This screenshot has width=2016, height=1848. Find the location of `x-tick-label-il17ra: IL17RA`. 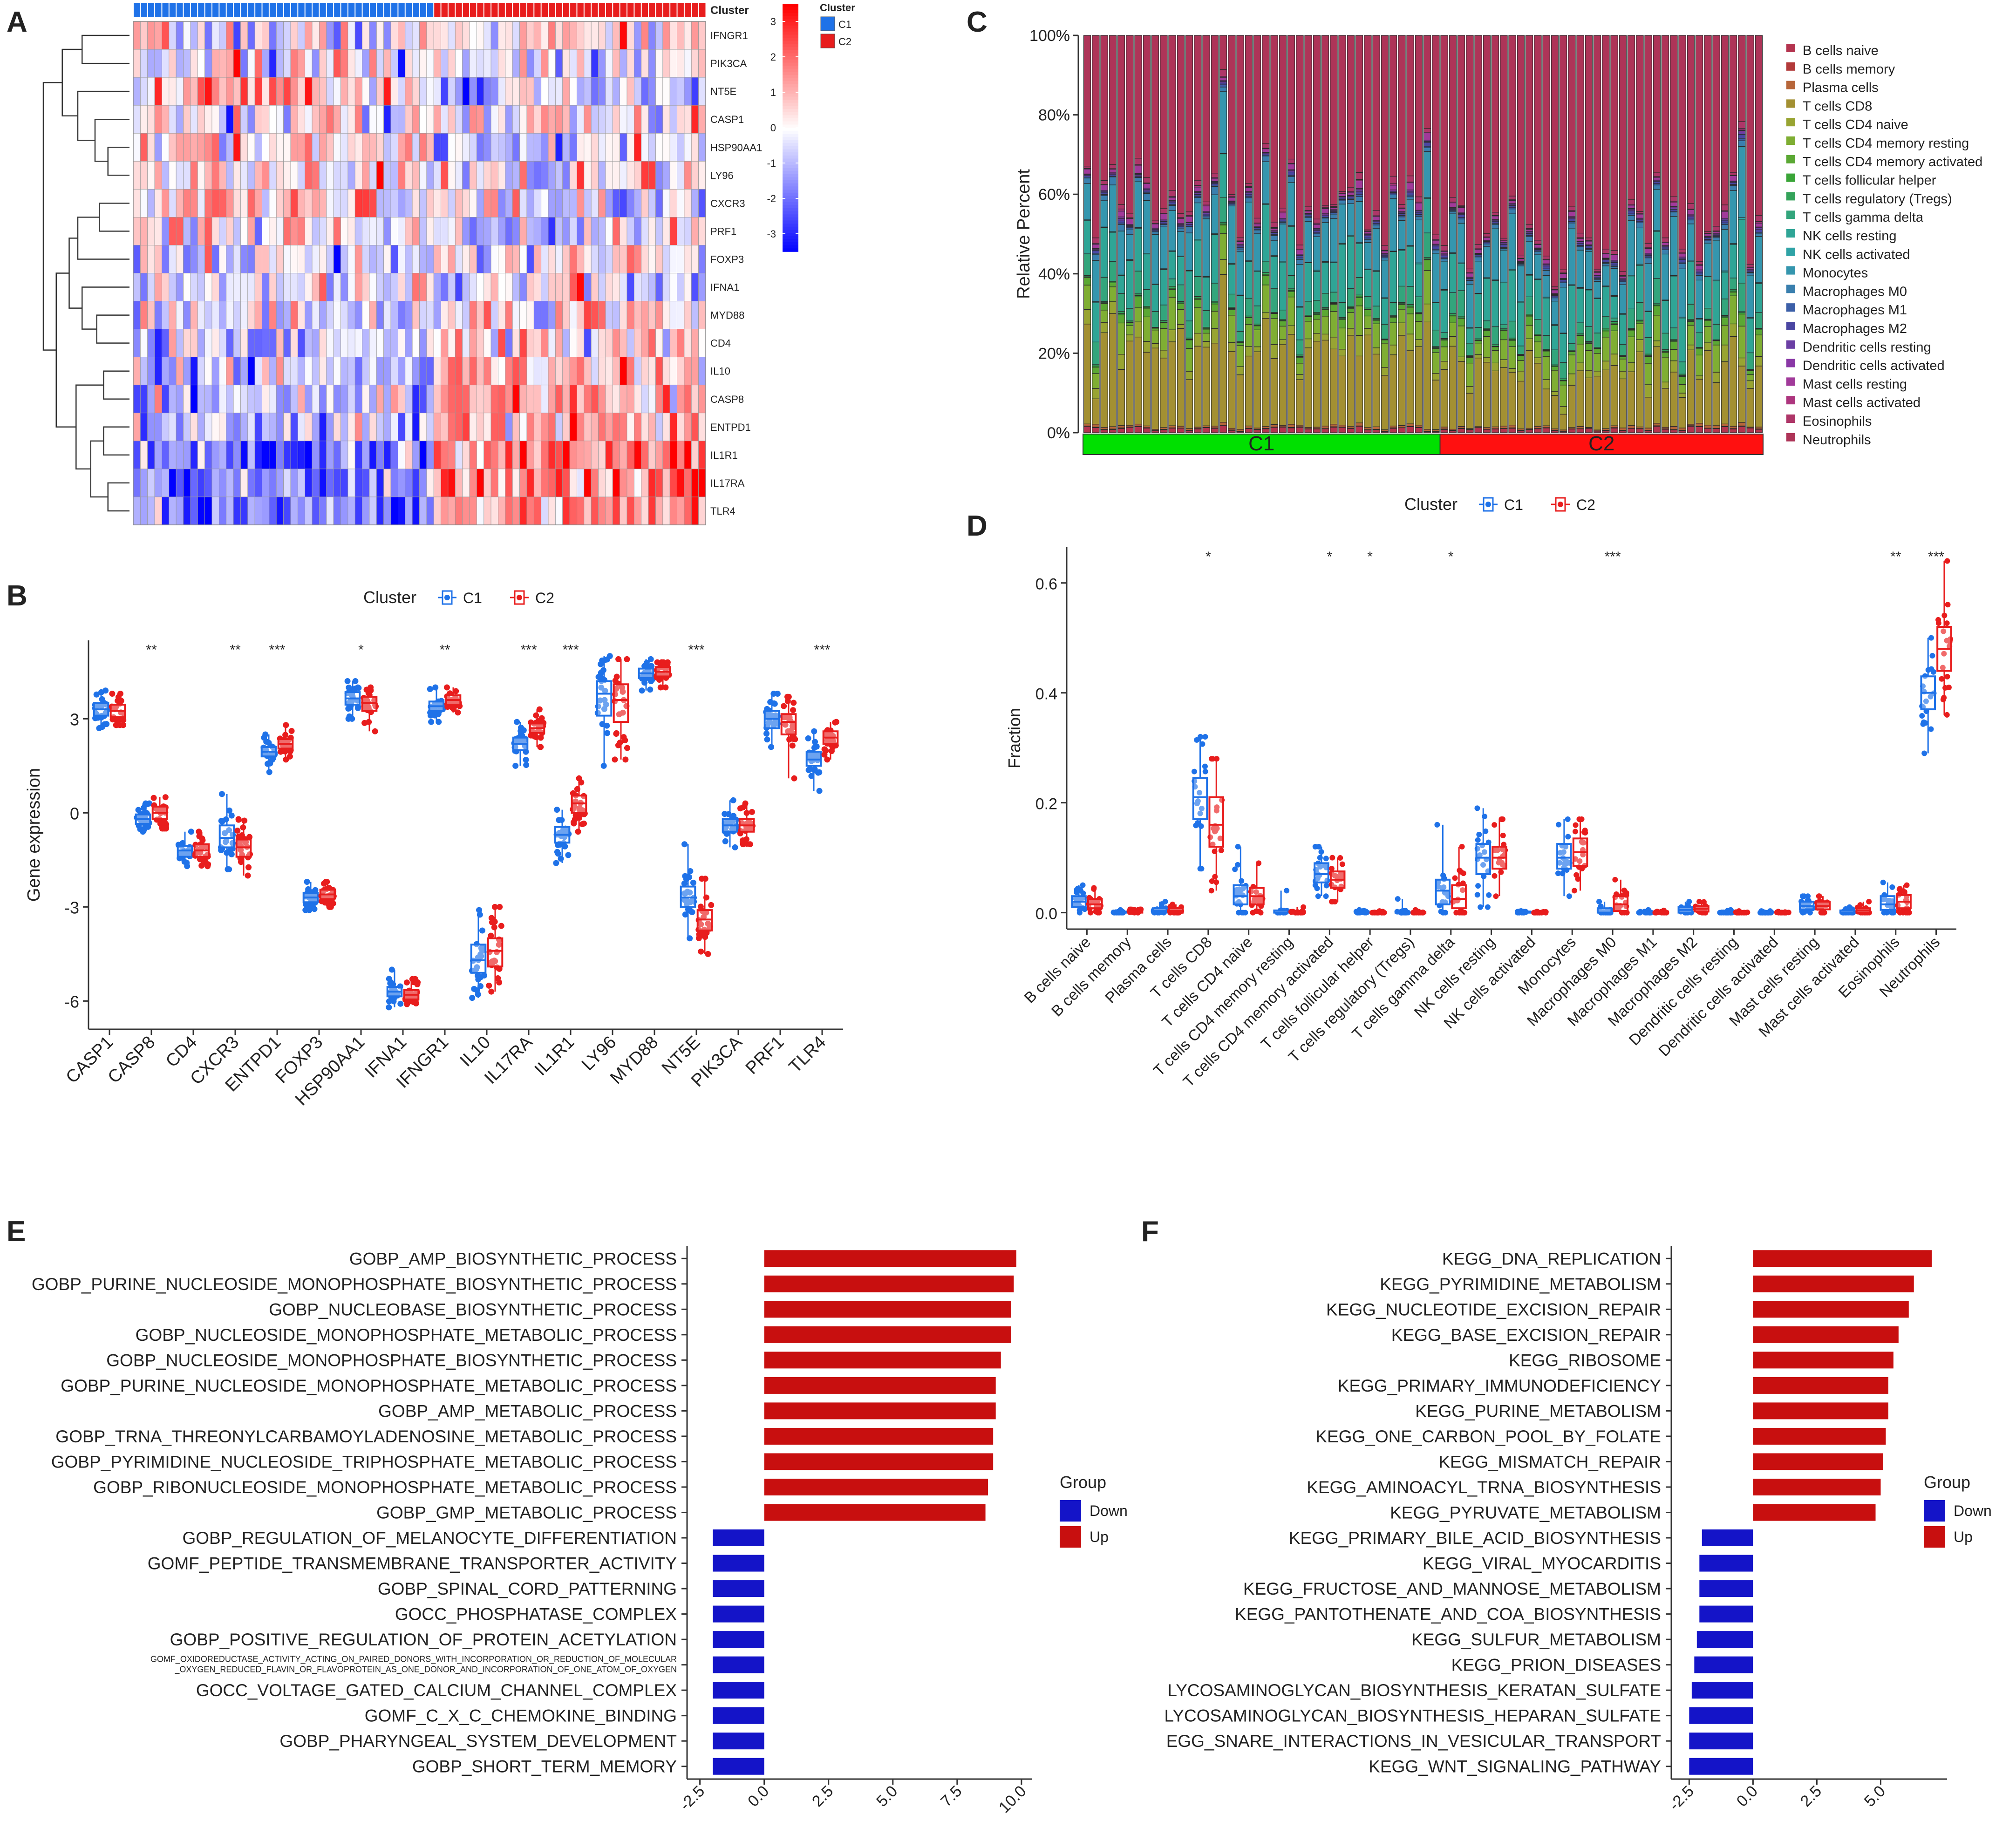

x-tick-label-il17ra: IL17RA is located at coordinates (509, 1060).